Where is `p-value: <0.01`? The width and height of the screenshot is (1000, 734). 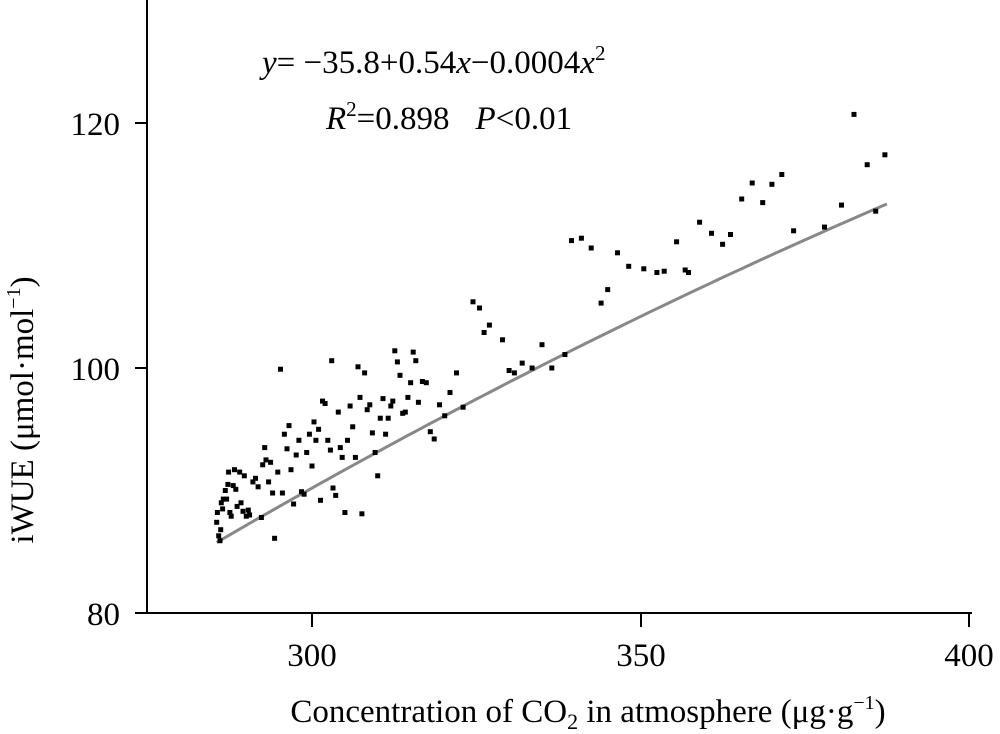 p-value: <0.01 is located at coordinates (534, 119).